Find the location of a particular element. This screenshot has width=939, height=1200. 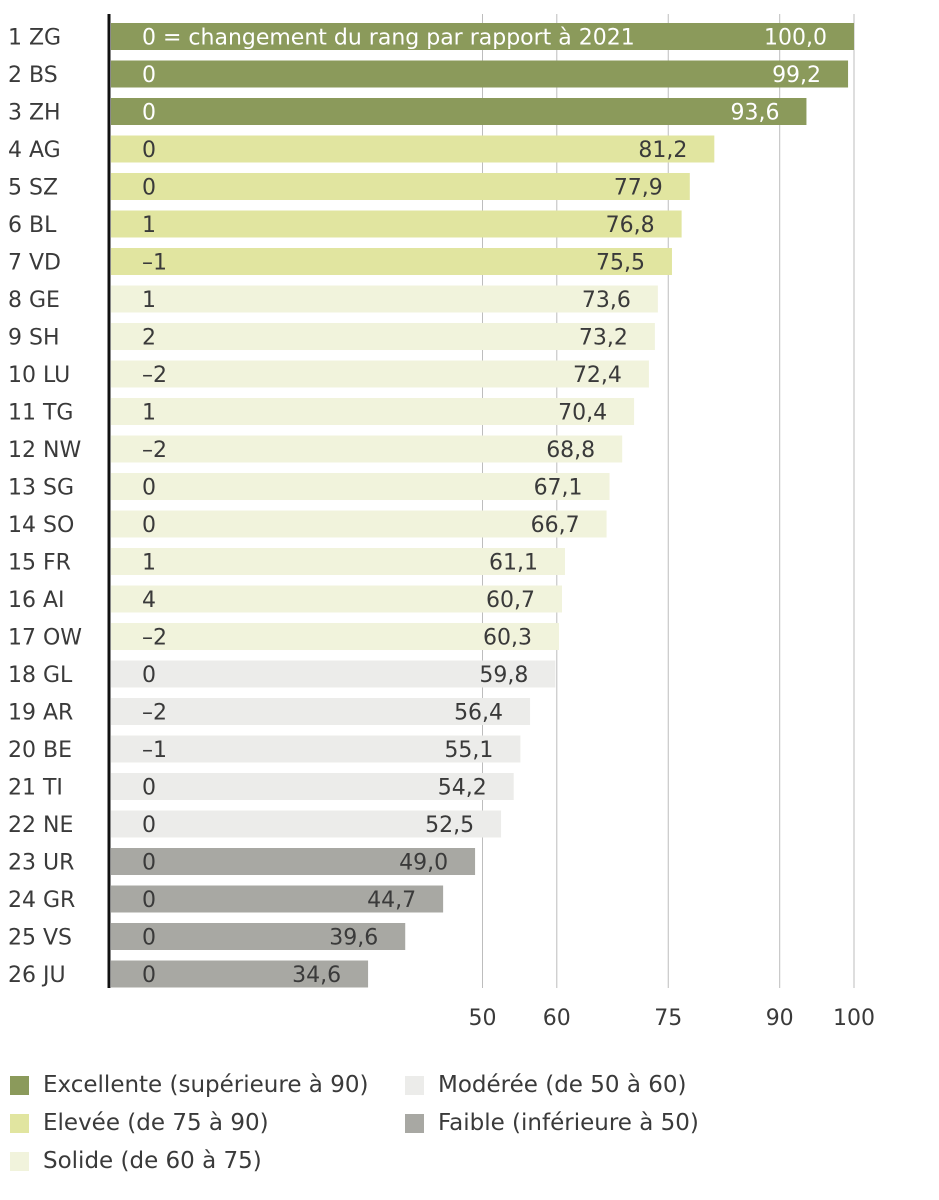

bar-11-TG is located at coordinates (373, 411).